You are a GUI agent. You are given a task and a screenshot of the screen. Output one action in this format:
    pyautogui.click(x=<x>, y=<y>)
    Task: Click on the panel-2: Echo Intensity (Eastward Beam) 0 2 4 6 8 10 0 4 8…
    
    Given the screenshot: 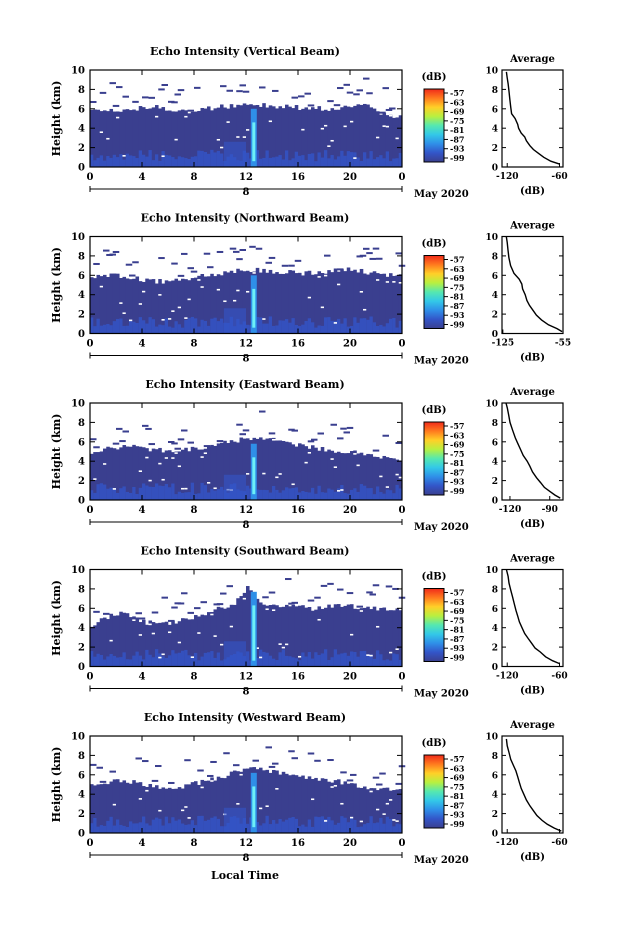 What is the action you would take?
    pyautogui.click(x=307, y=455)
    